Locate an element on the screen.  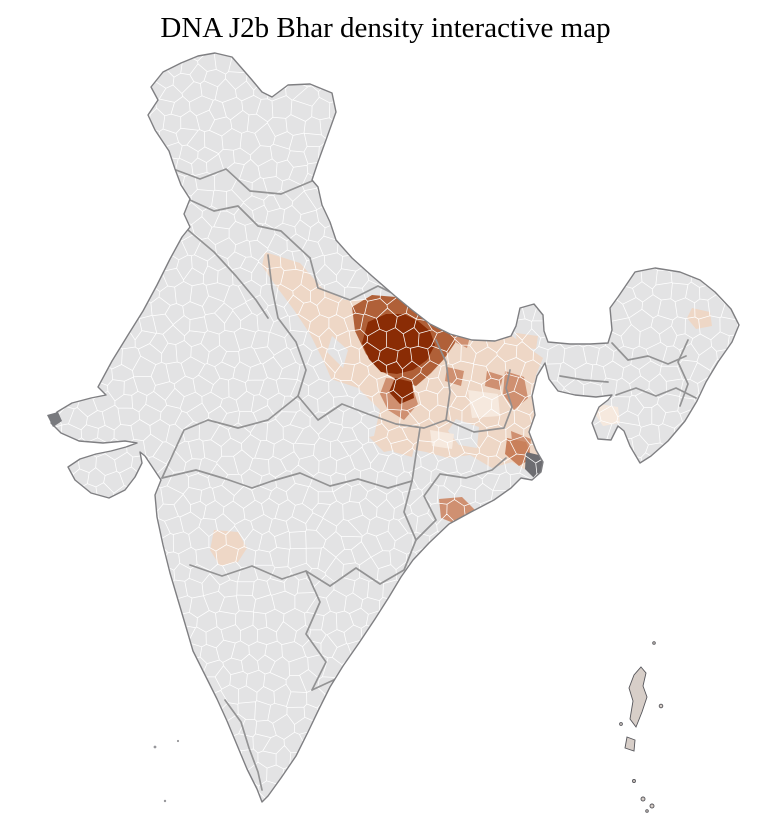
kutch-islet is located at coordinates (54, 419).